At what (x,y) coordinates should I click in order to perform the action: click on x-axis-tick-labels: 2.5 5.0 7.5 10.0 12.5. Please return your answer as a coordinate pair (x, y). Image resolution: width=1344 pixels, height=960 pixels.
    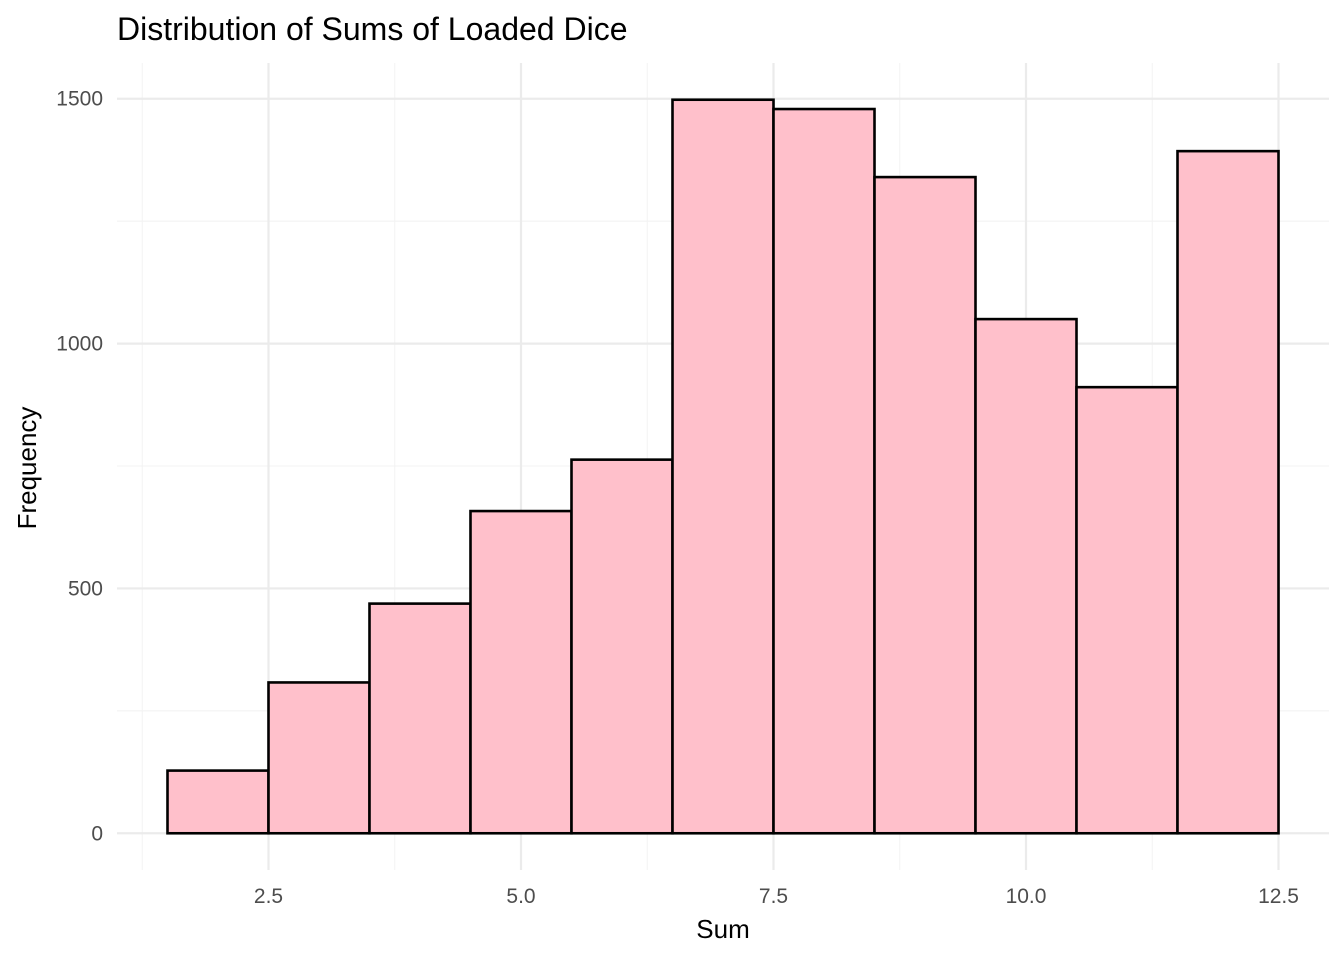
    Looking at the image, I should click on (776, 896).